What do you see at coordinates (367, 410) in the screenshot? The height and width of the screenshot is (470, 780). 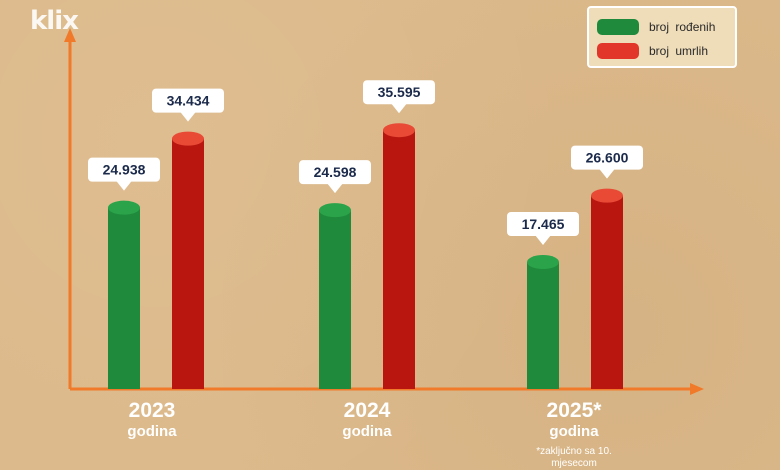 I see `x-tick-label-2024: 2024` at bounding box center [367, 410].